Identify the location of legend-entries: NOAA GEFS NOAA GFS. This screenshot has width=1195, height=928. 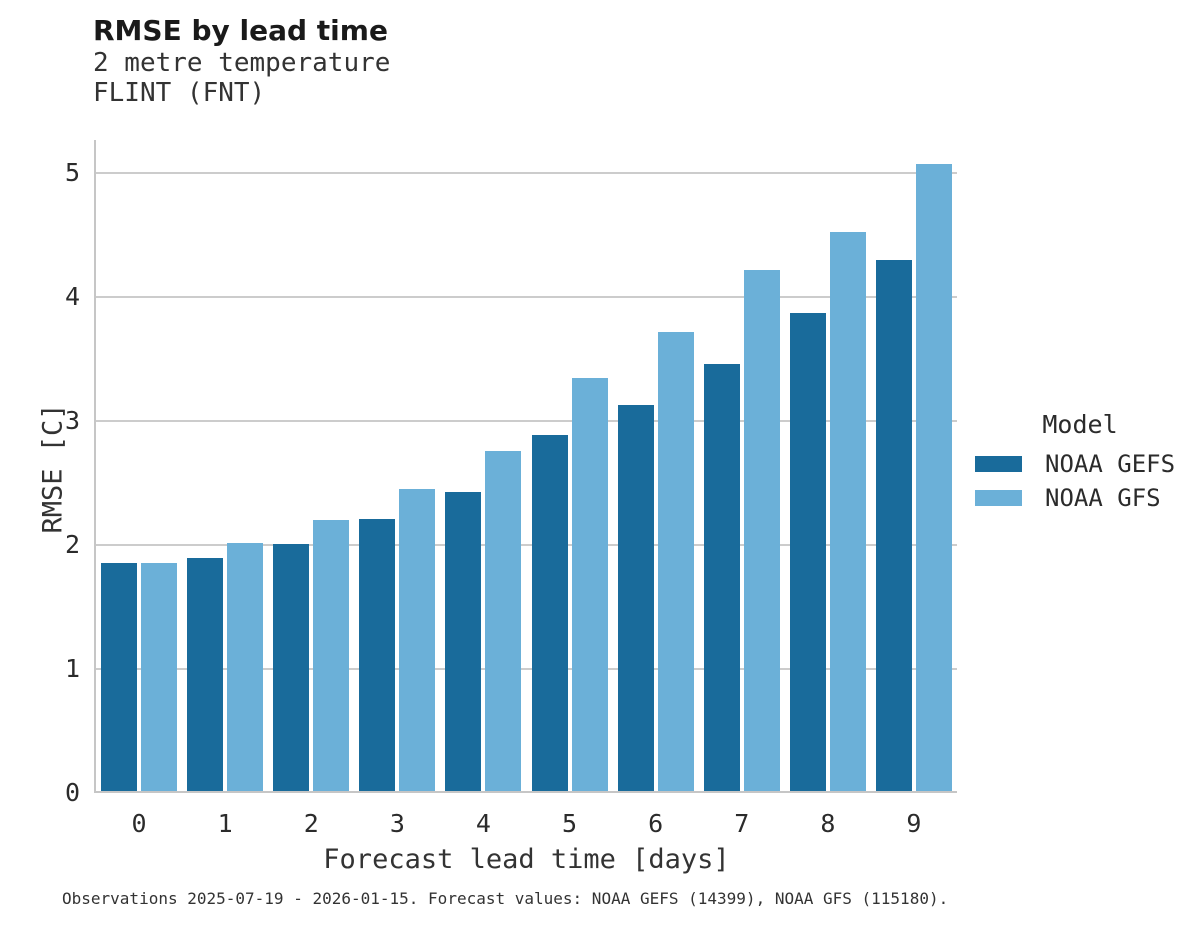
(1080, 481).